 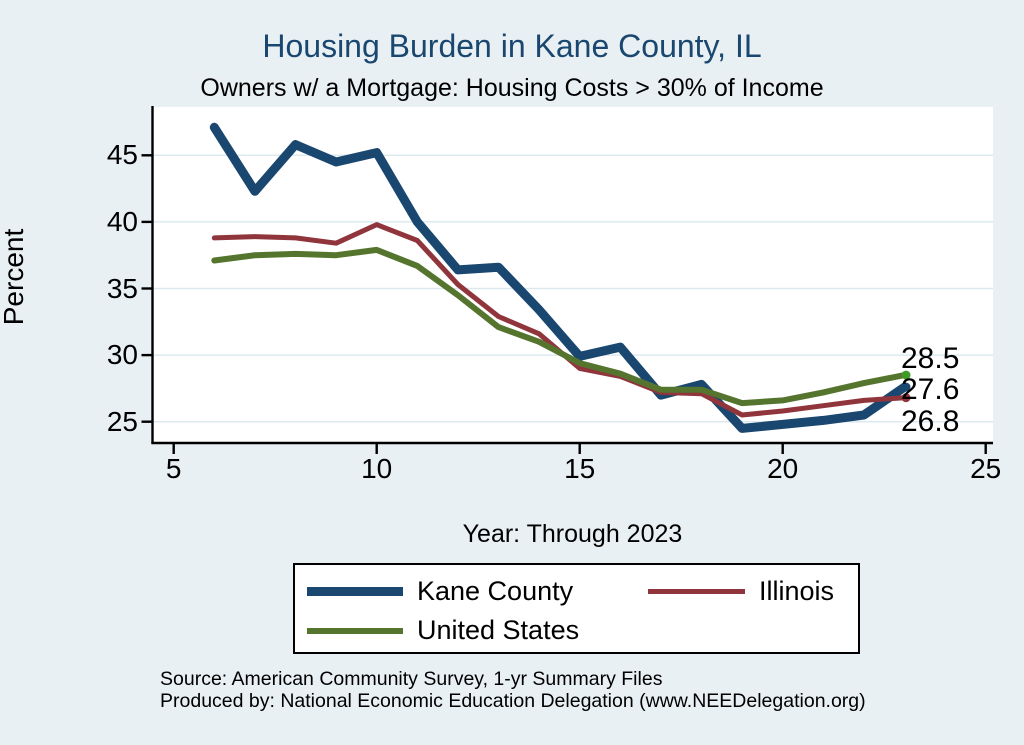 What do you see at coordinates (122, 421) in the screenshot?
I see `y-tick-label-25: 25` at bounding box center [122, 421].